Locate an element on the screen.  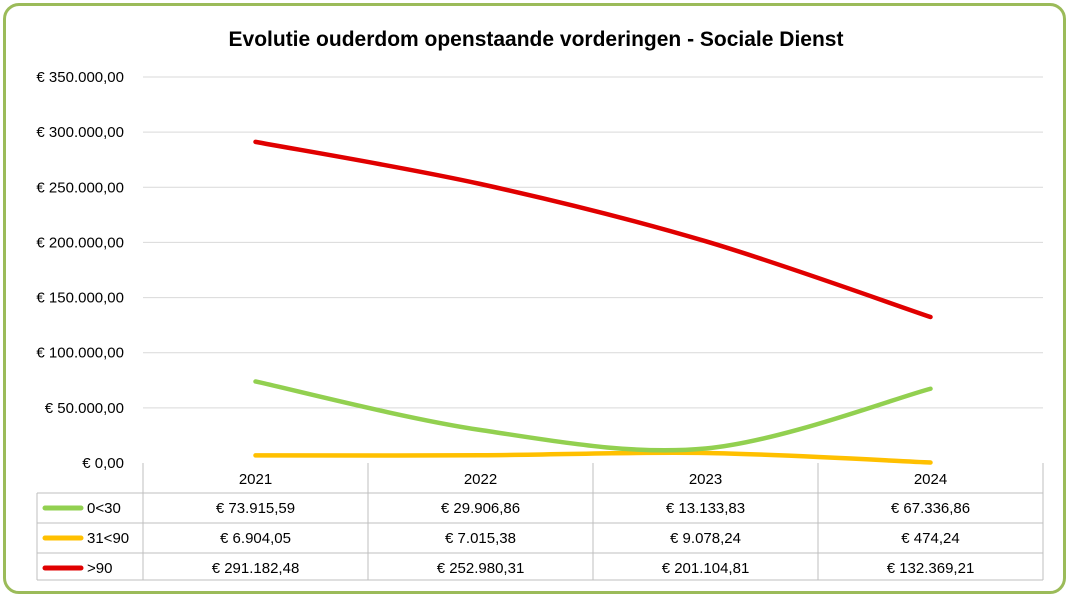
data-label: € 73.915,59 is located at coordinates (255, 508).